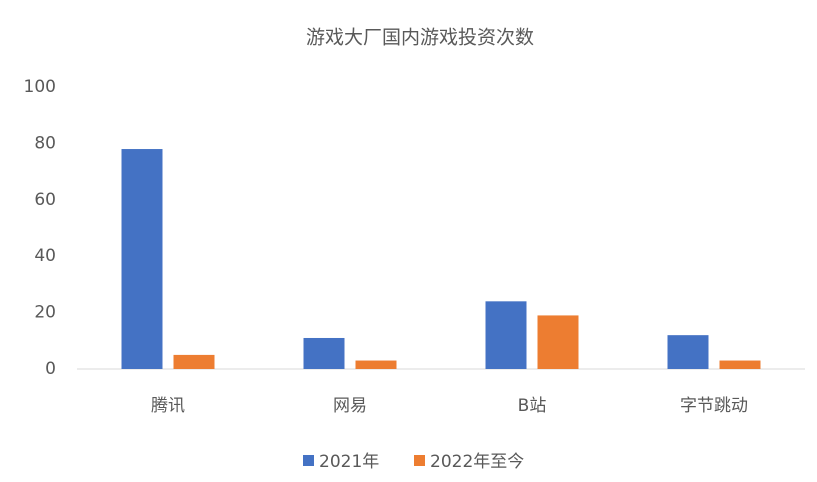 The image size is (817, 482). What do you see at coordinates (45, 256) in the screenshot?
I see `y-tick-label: 40` at bounding box center [45, 256].